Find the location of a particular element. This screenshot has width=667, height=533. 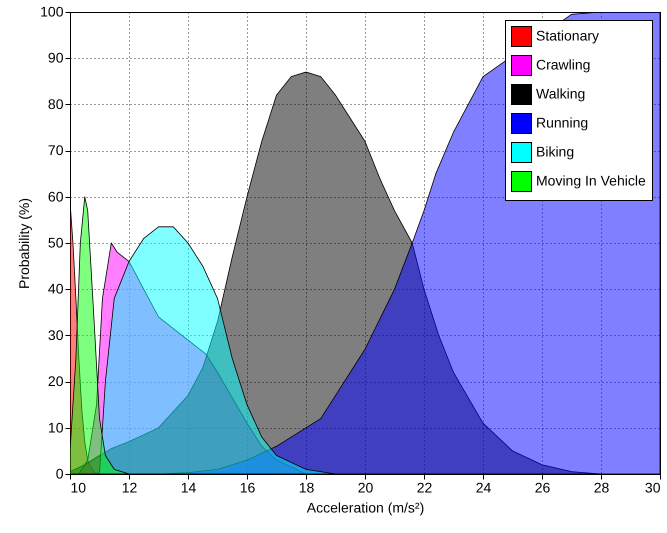

y-tick-label: 60 is located at coordinates (56, 196).